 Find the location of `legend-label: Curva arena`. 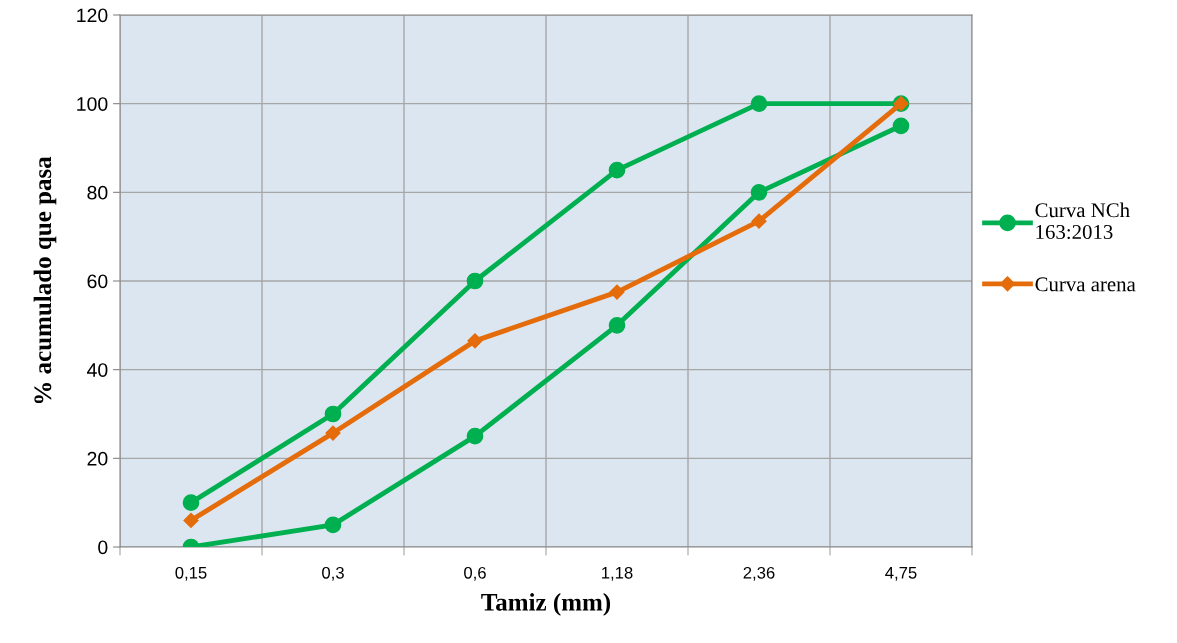

legend-label: Curva arena is located at coordinates (1085, 284).